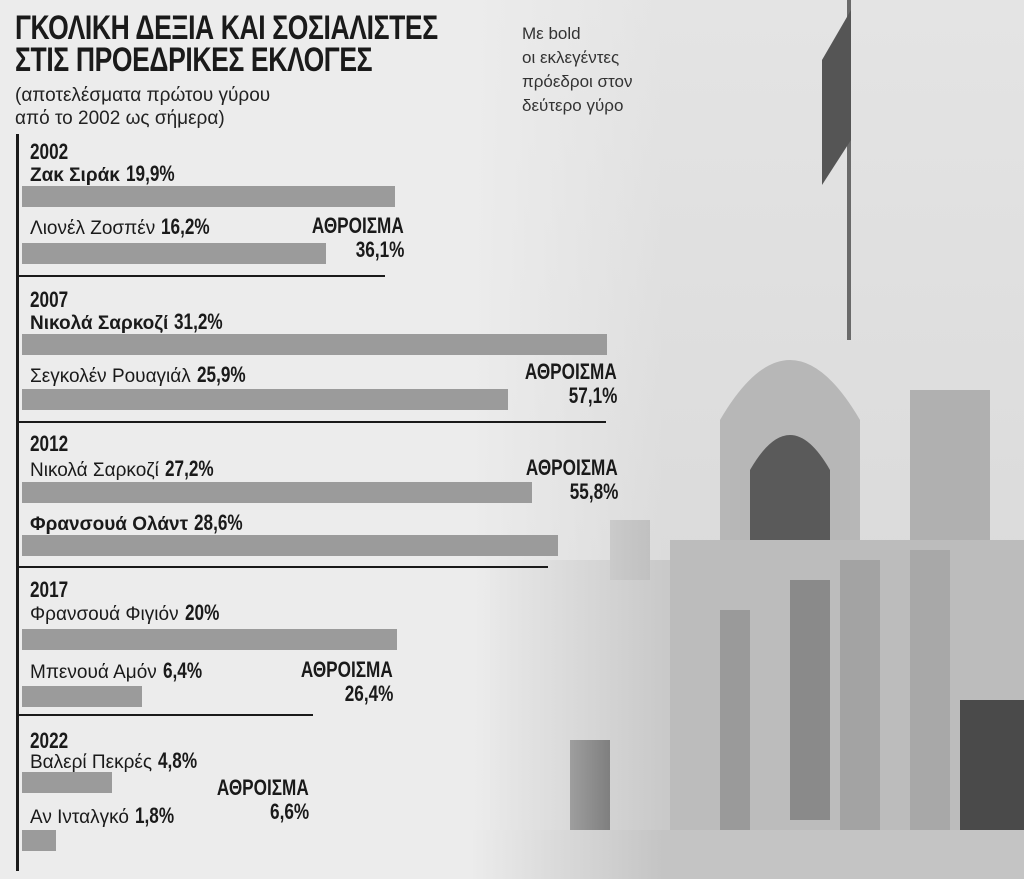  Describe the element at coordinates (110, 376) in the screenshot. I see `candidate-name: Σεγκολέν Ρουαγιάλ` at that location.